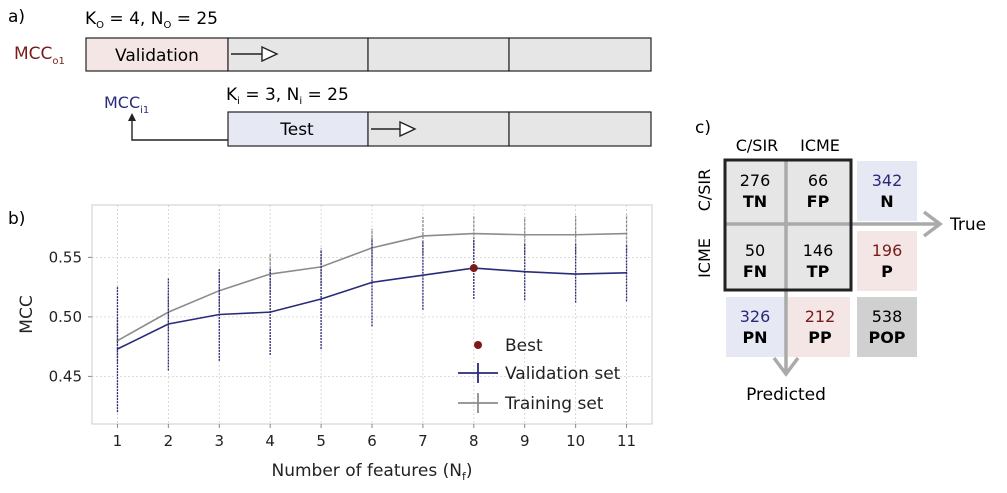 This screenshot has width=1007, height=493. Describe the element at coordinates (423, 441) in the screenshot. I see `x-tick-label: 7` at that location.